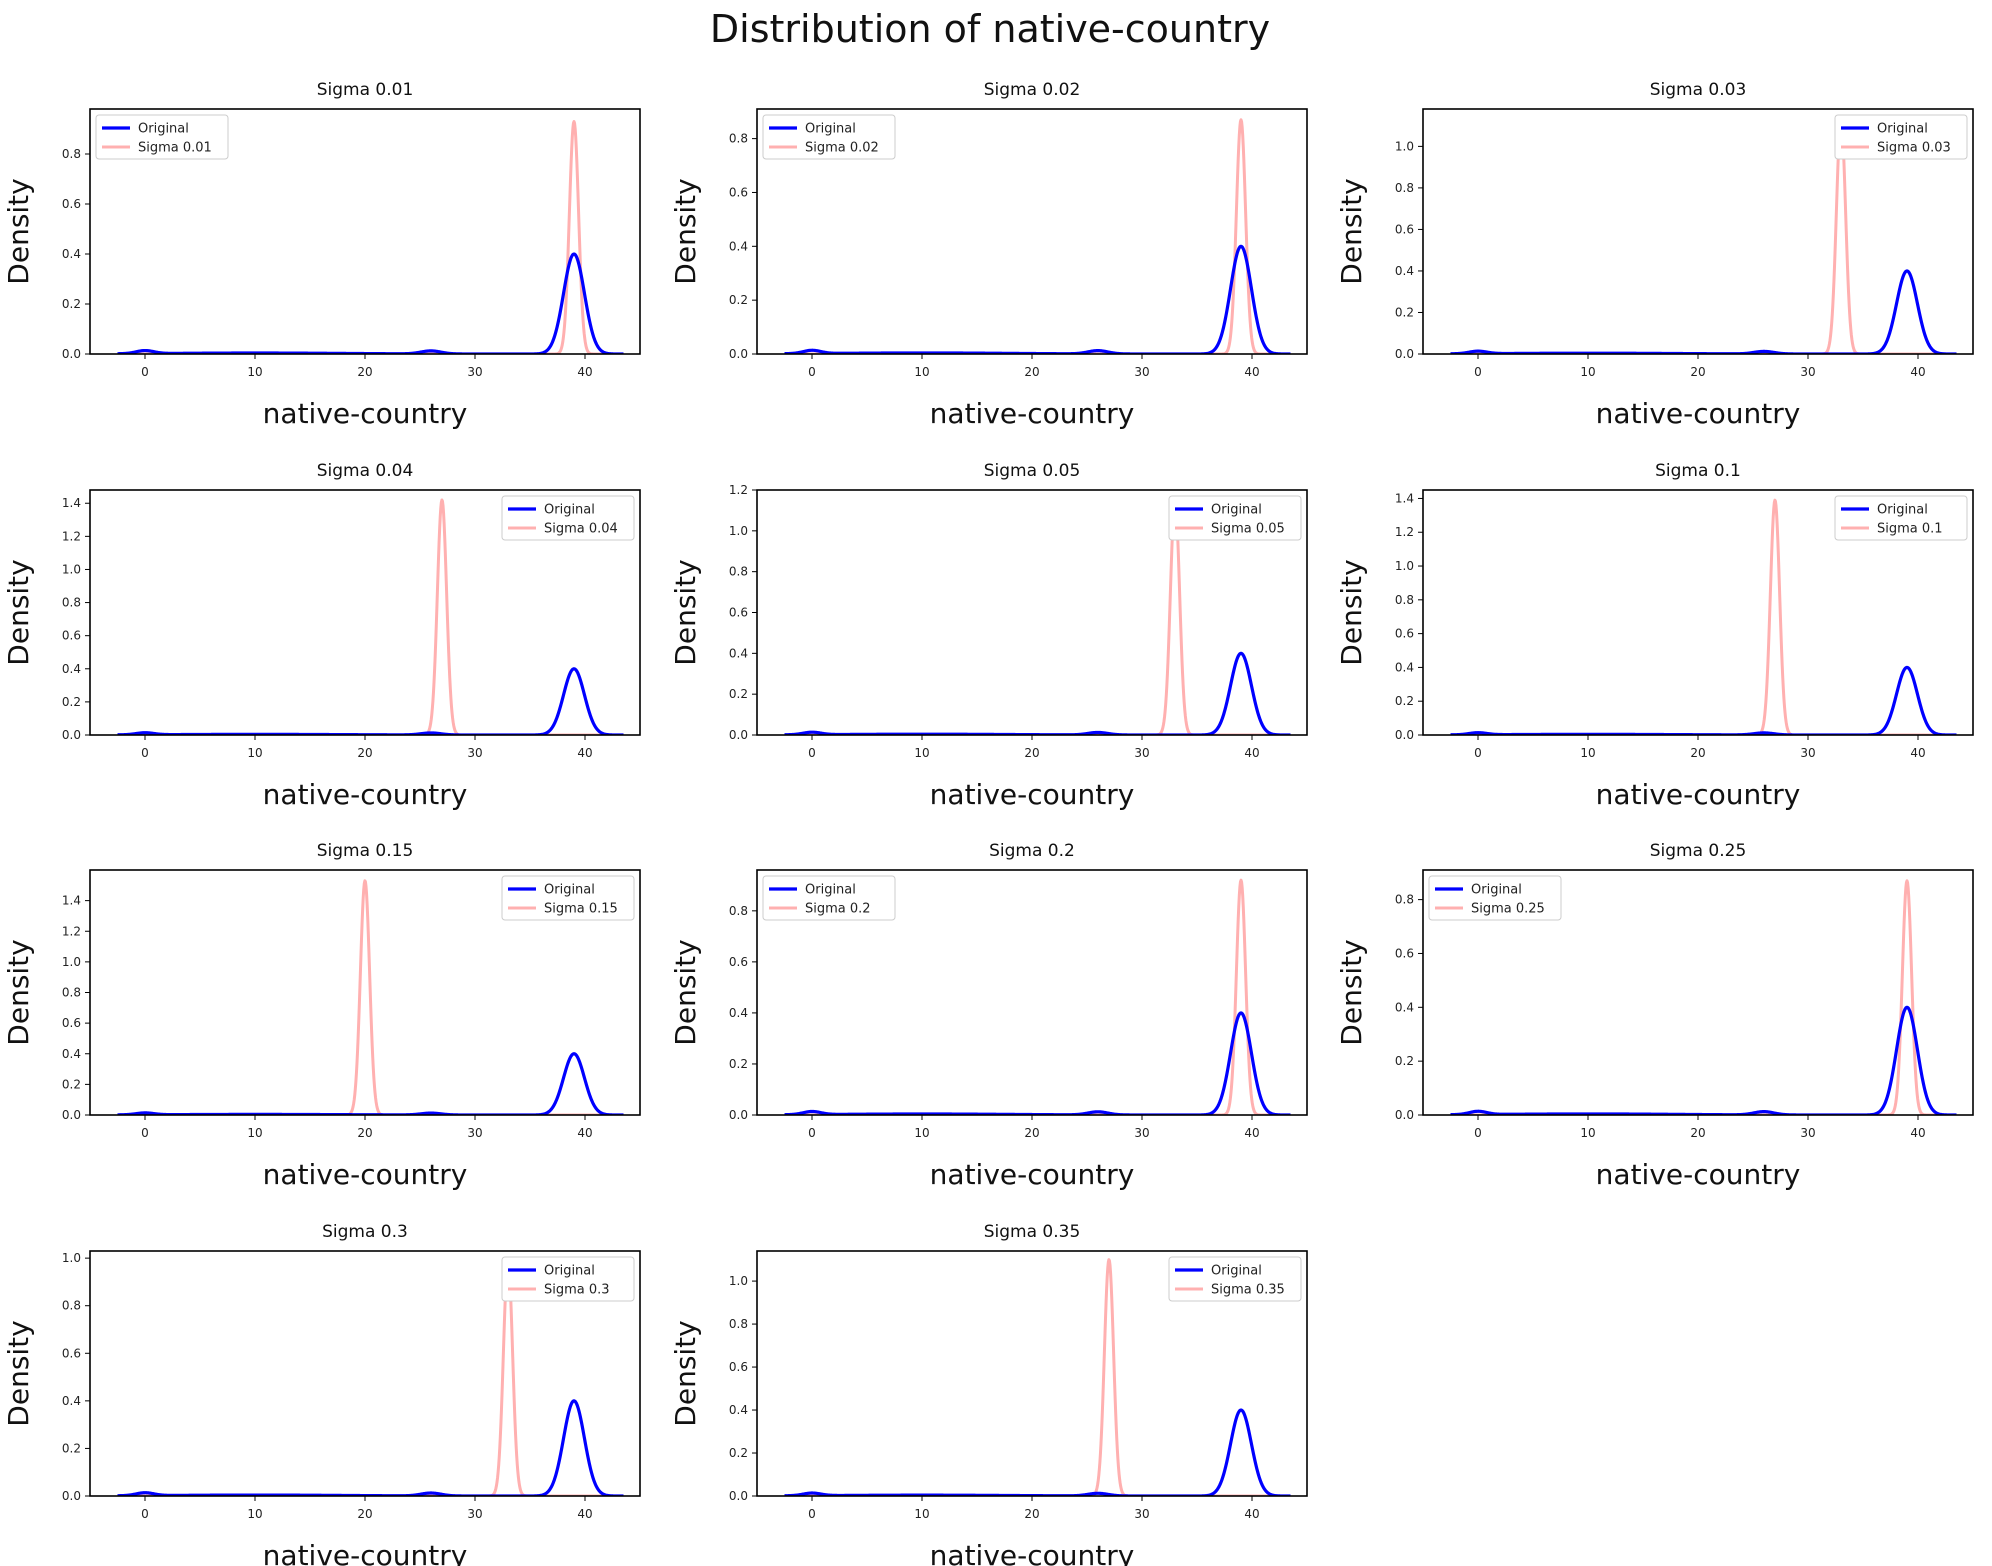  What do you see at coordinates (370, 997) in the screenshot?
I see `series-line-noisy` at bounding box center [370, 997].